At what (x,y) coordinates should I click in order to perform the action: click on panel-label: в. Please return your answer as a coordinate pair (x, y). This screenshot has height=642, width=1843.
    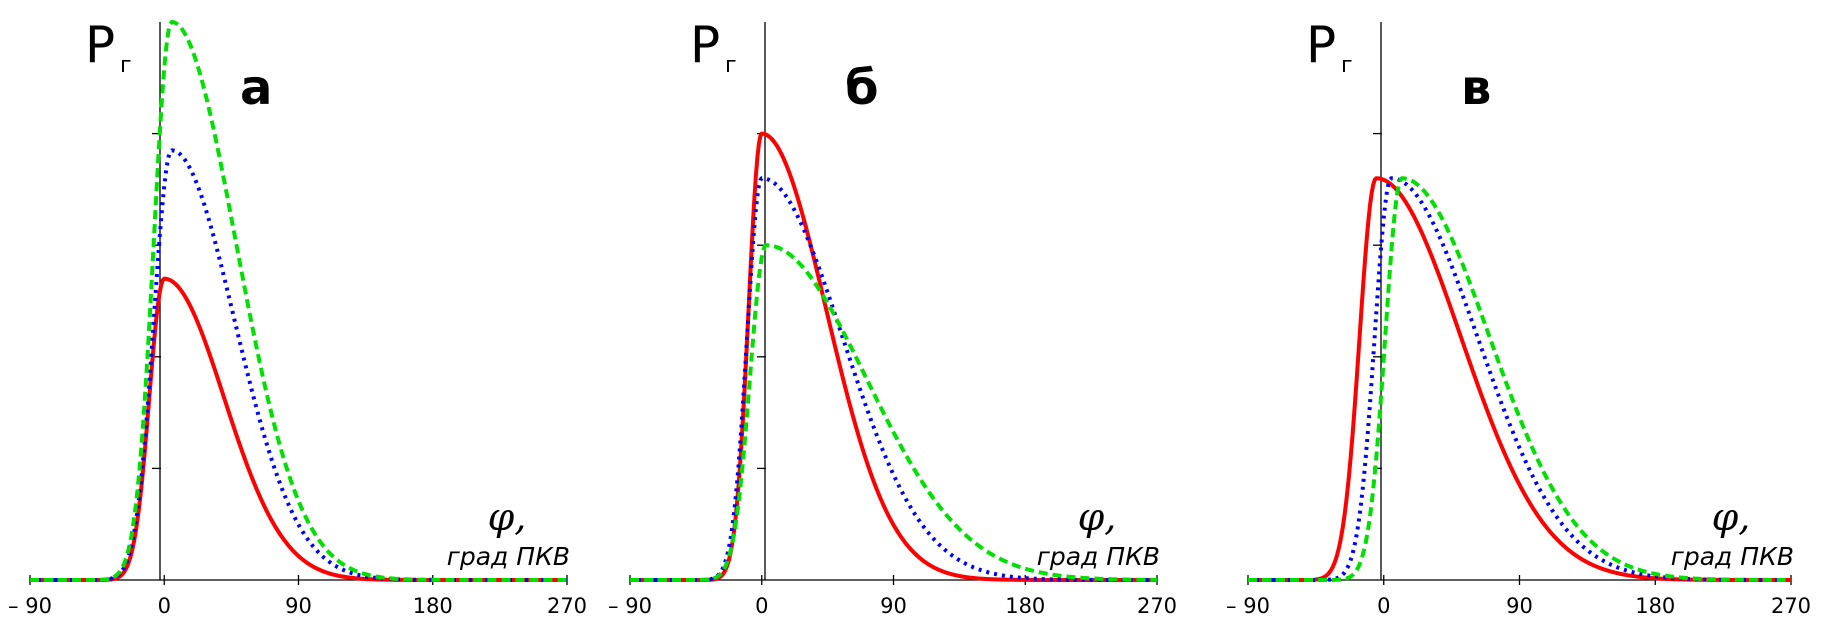
    Looking at the image, I should click on (1476, 88).